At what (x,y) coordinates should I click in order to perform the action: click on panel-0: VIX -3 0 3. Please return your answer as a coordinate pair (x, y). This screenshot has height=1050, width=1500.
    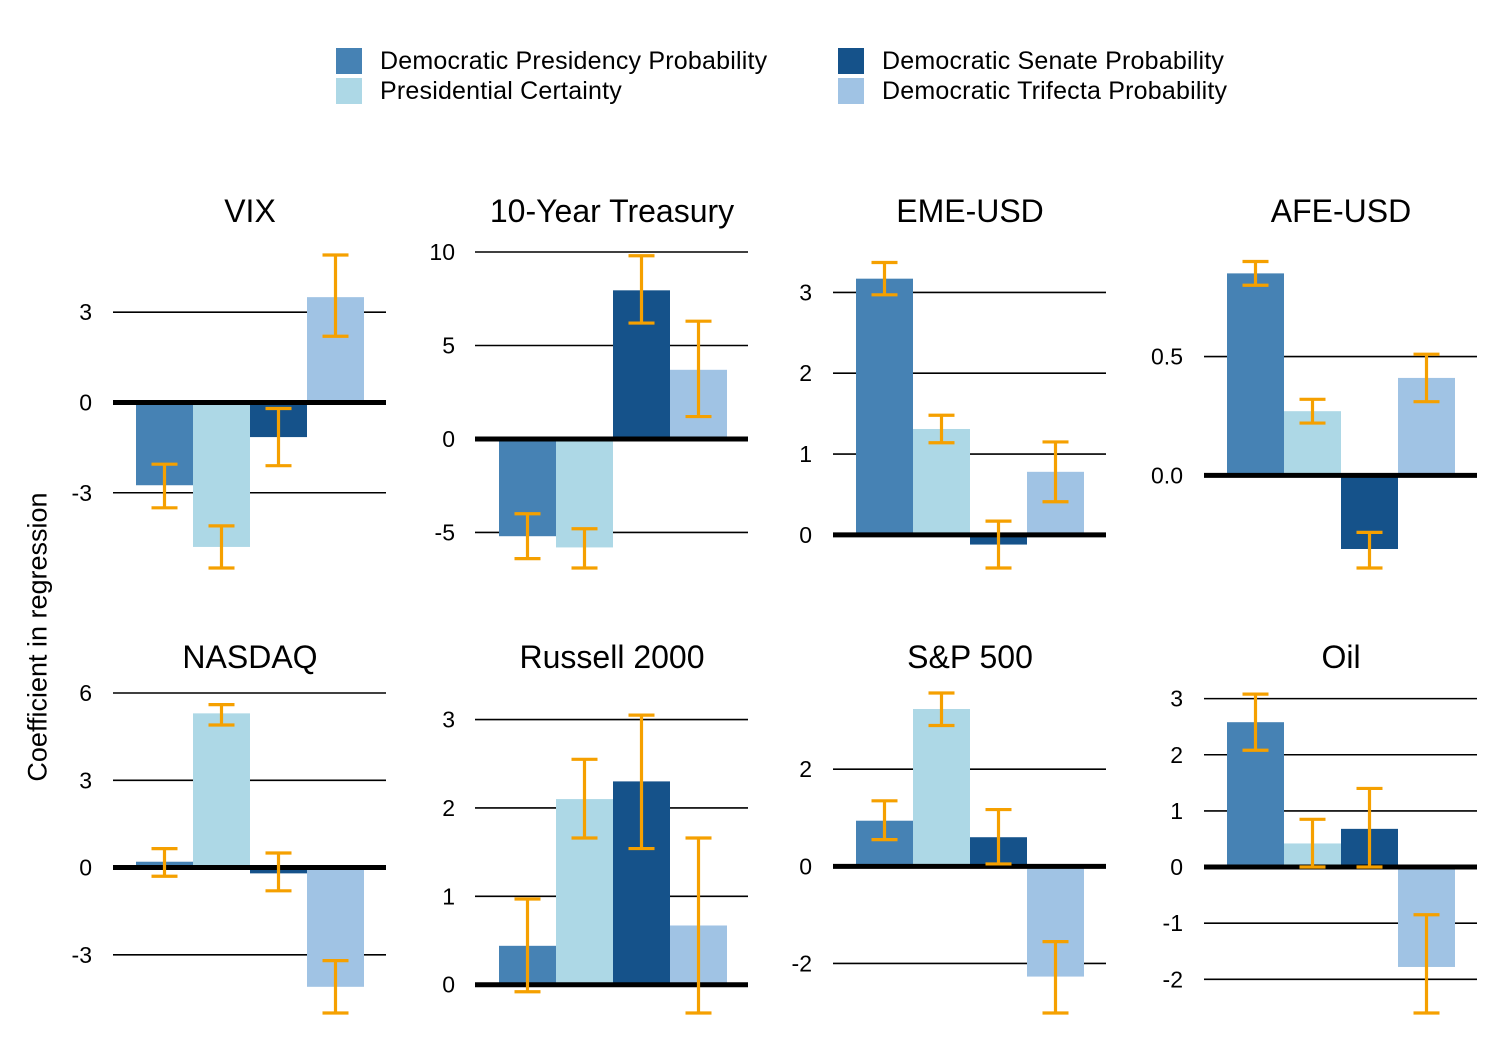
    Looking at the image, I should click on (229, 381).